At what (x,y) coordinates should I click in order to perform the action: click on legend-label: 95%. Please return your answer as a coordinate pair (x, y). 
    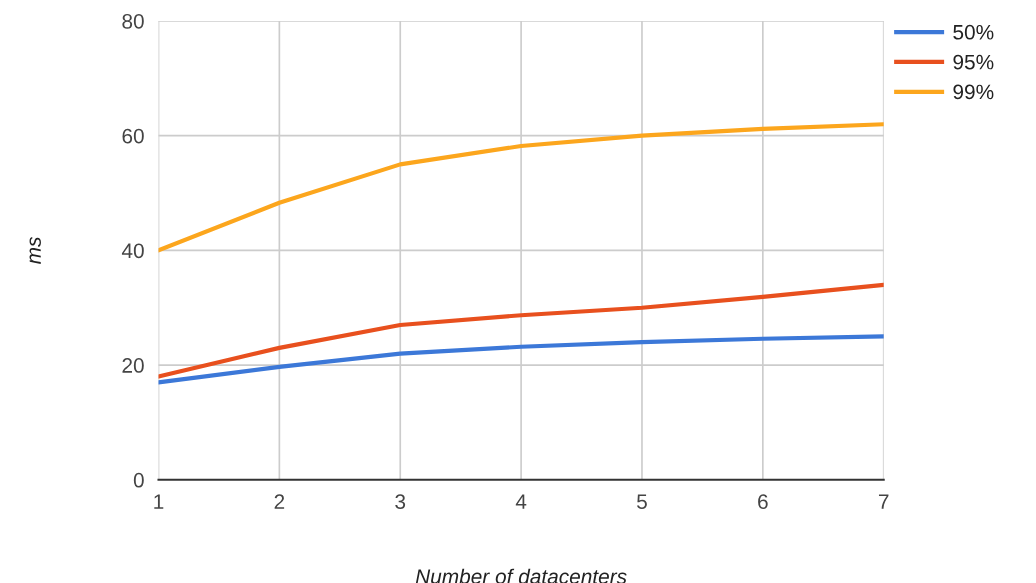
    Looking at the image, I should click on (973, 62).